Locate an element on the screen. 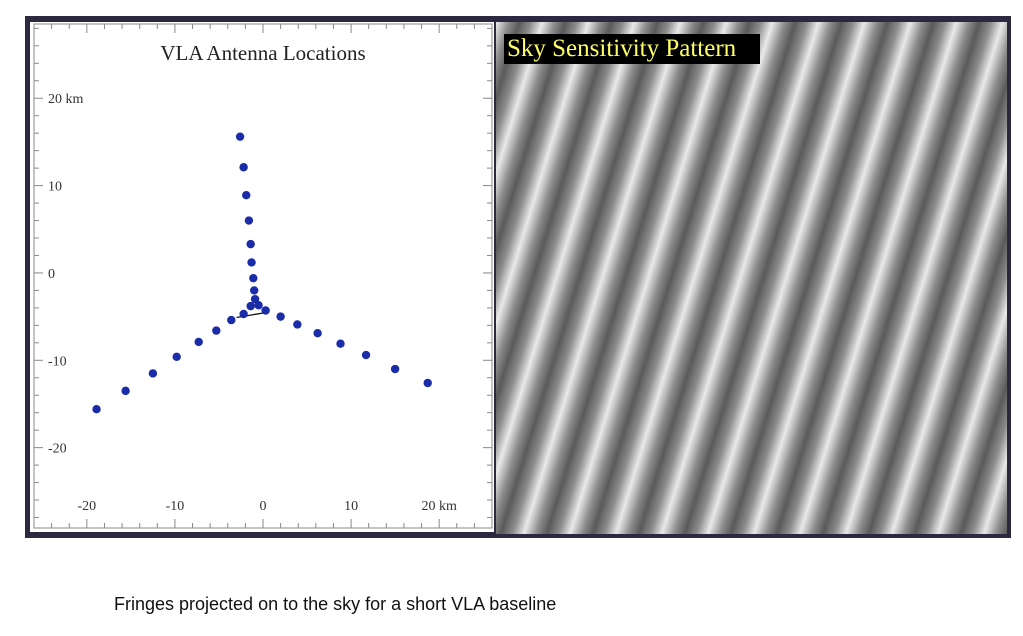  sky-pattern-title: Sky Sensitivity Pattern is located at coordinates (632, 49).